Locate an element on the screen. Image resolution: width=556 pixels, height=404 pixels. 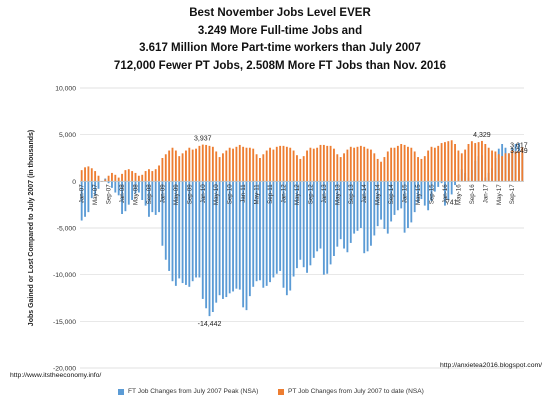
legend-item-ft: FT Job Changes from July 2007 Peak (NSA) is located at coordinates (188, 391).